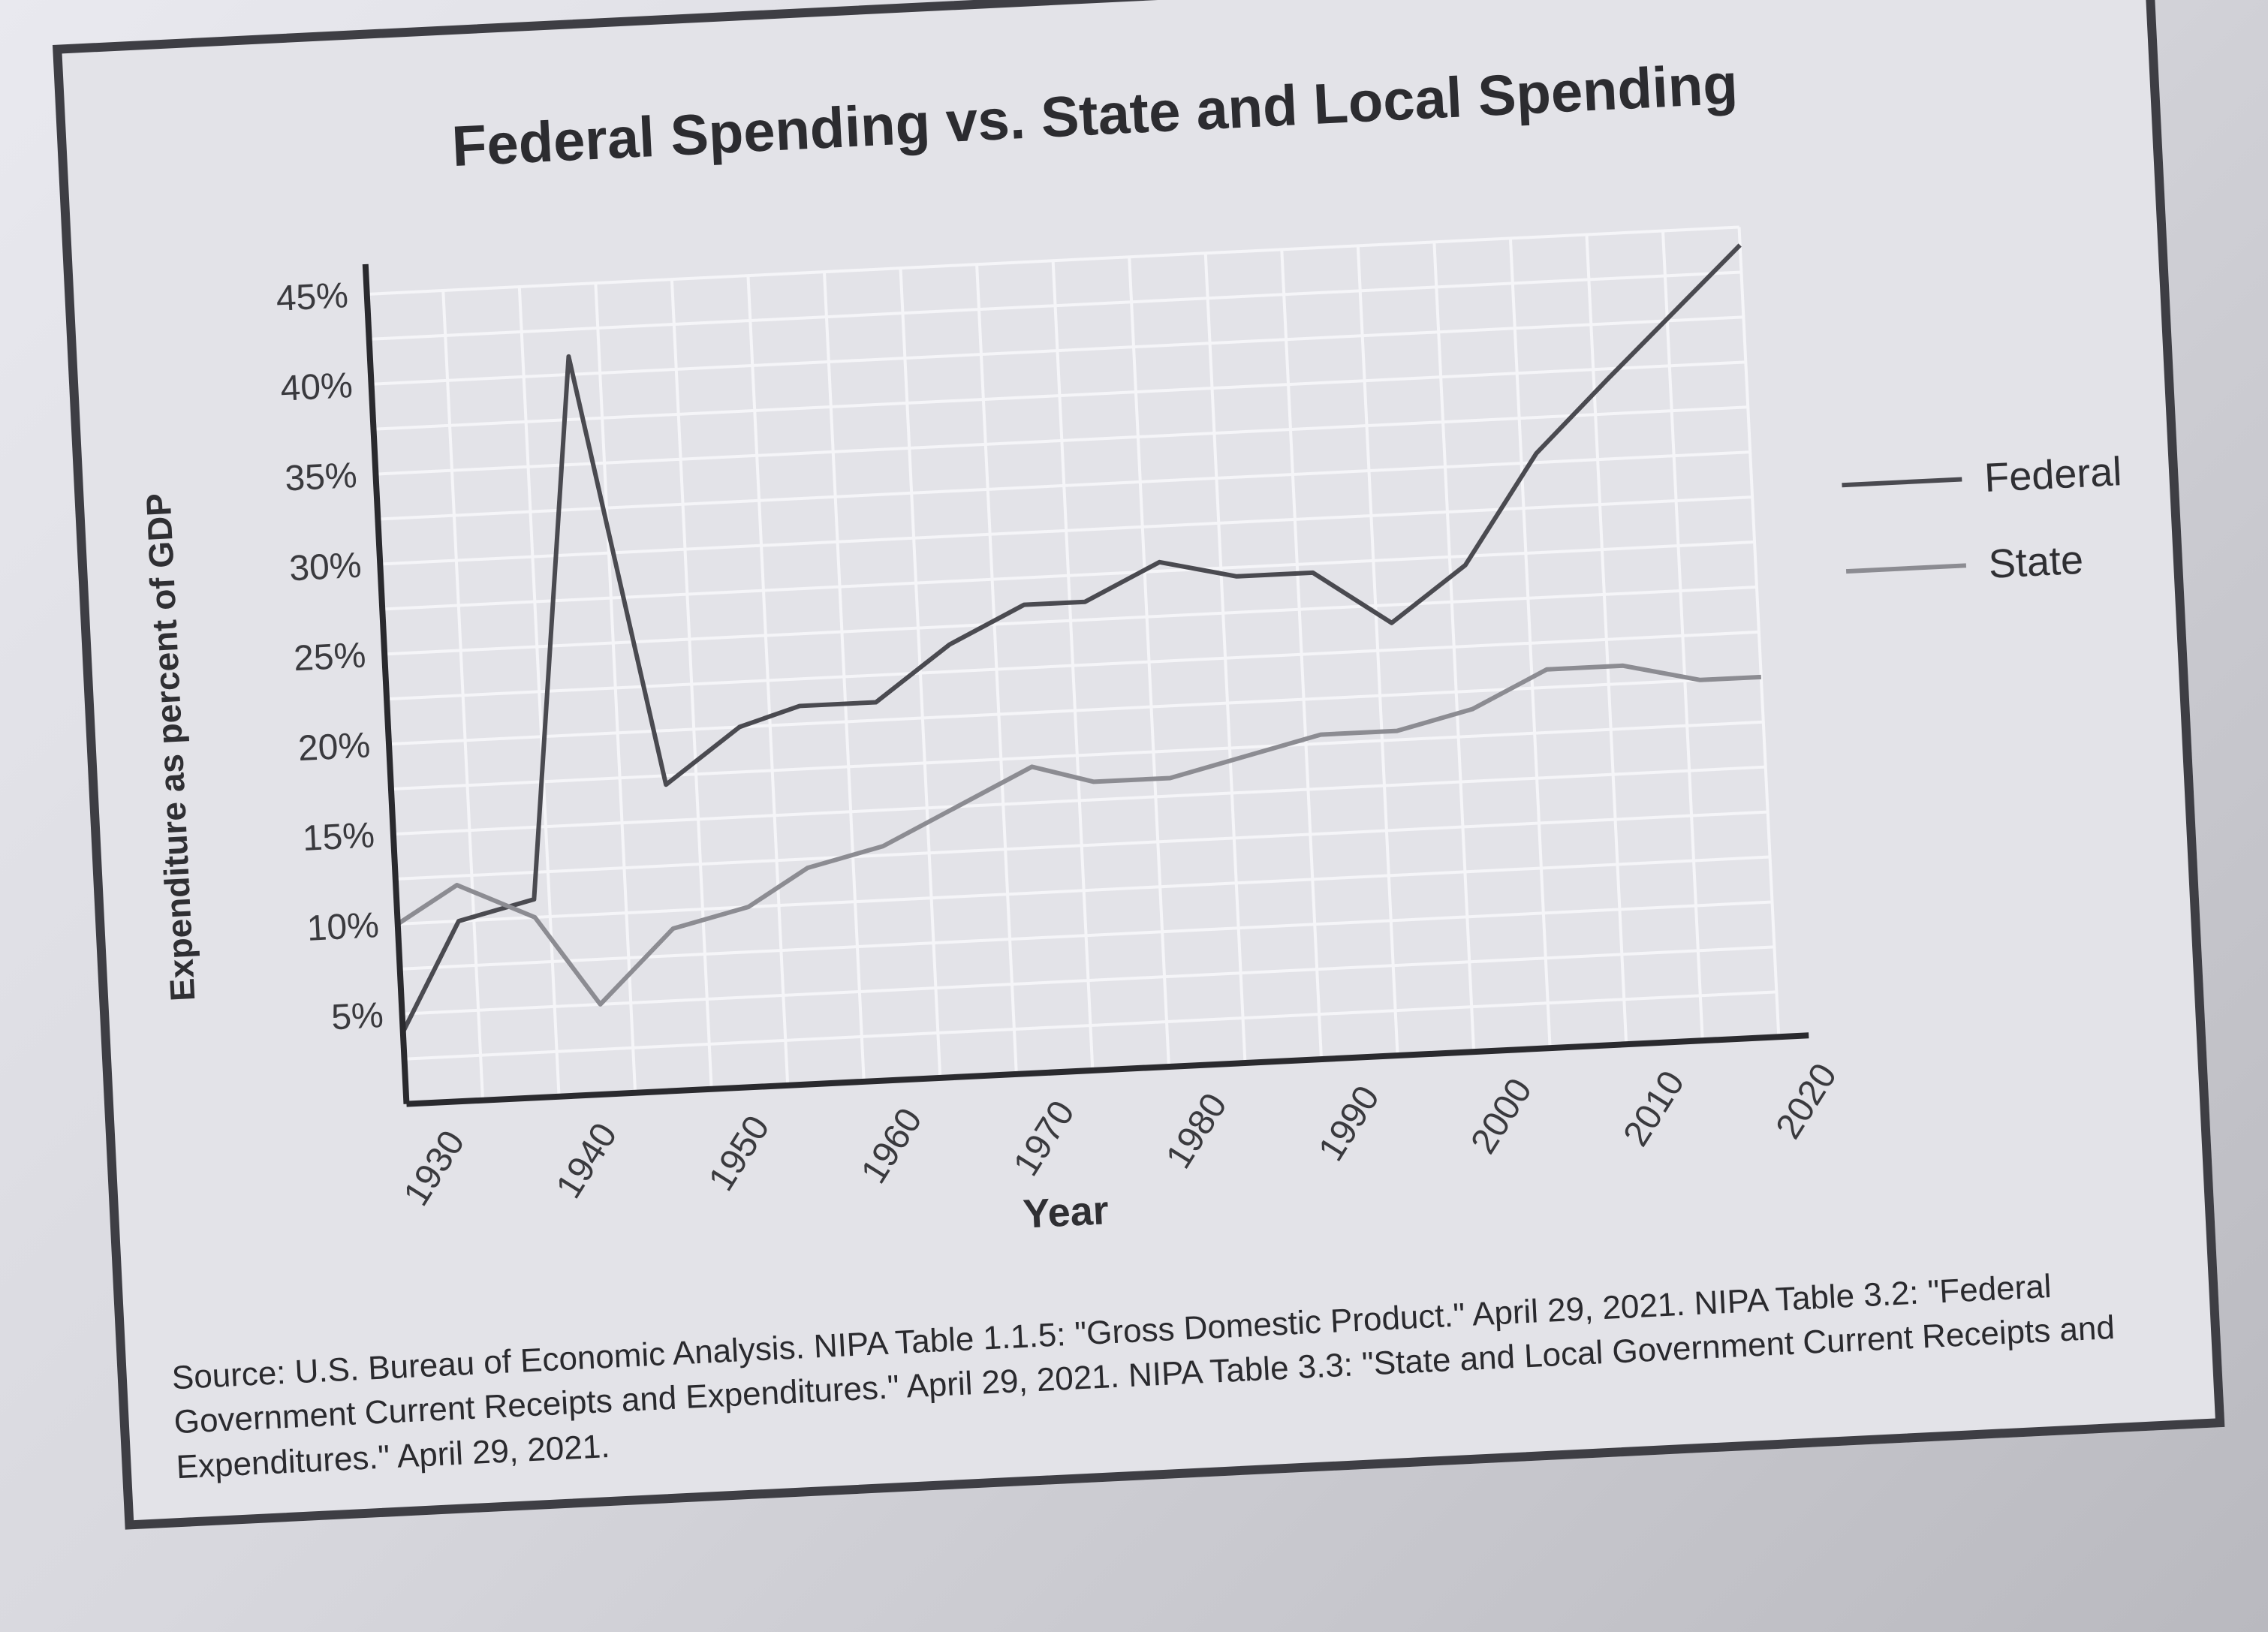 This screenshot has height=1632, width=2268. What do you see at coordinates (386, 683) in the screenshot?
I see `y-axis-line` at bounding box center [386, 683].